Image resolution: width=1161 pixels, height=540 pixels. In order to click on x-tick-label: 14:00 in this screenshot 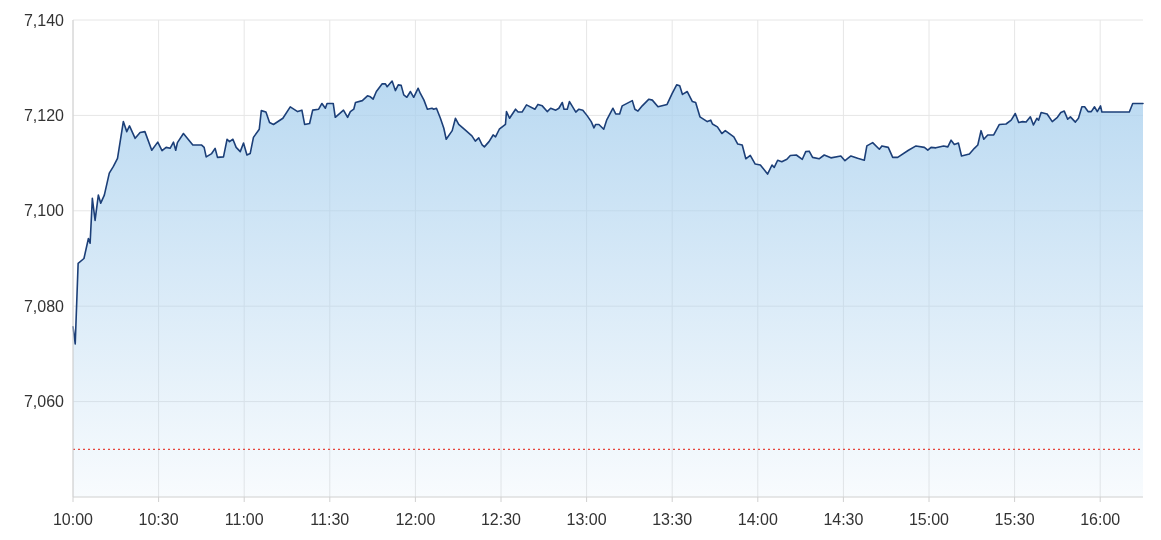, I will do `click(757, 519)`.